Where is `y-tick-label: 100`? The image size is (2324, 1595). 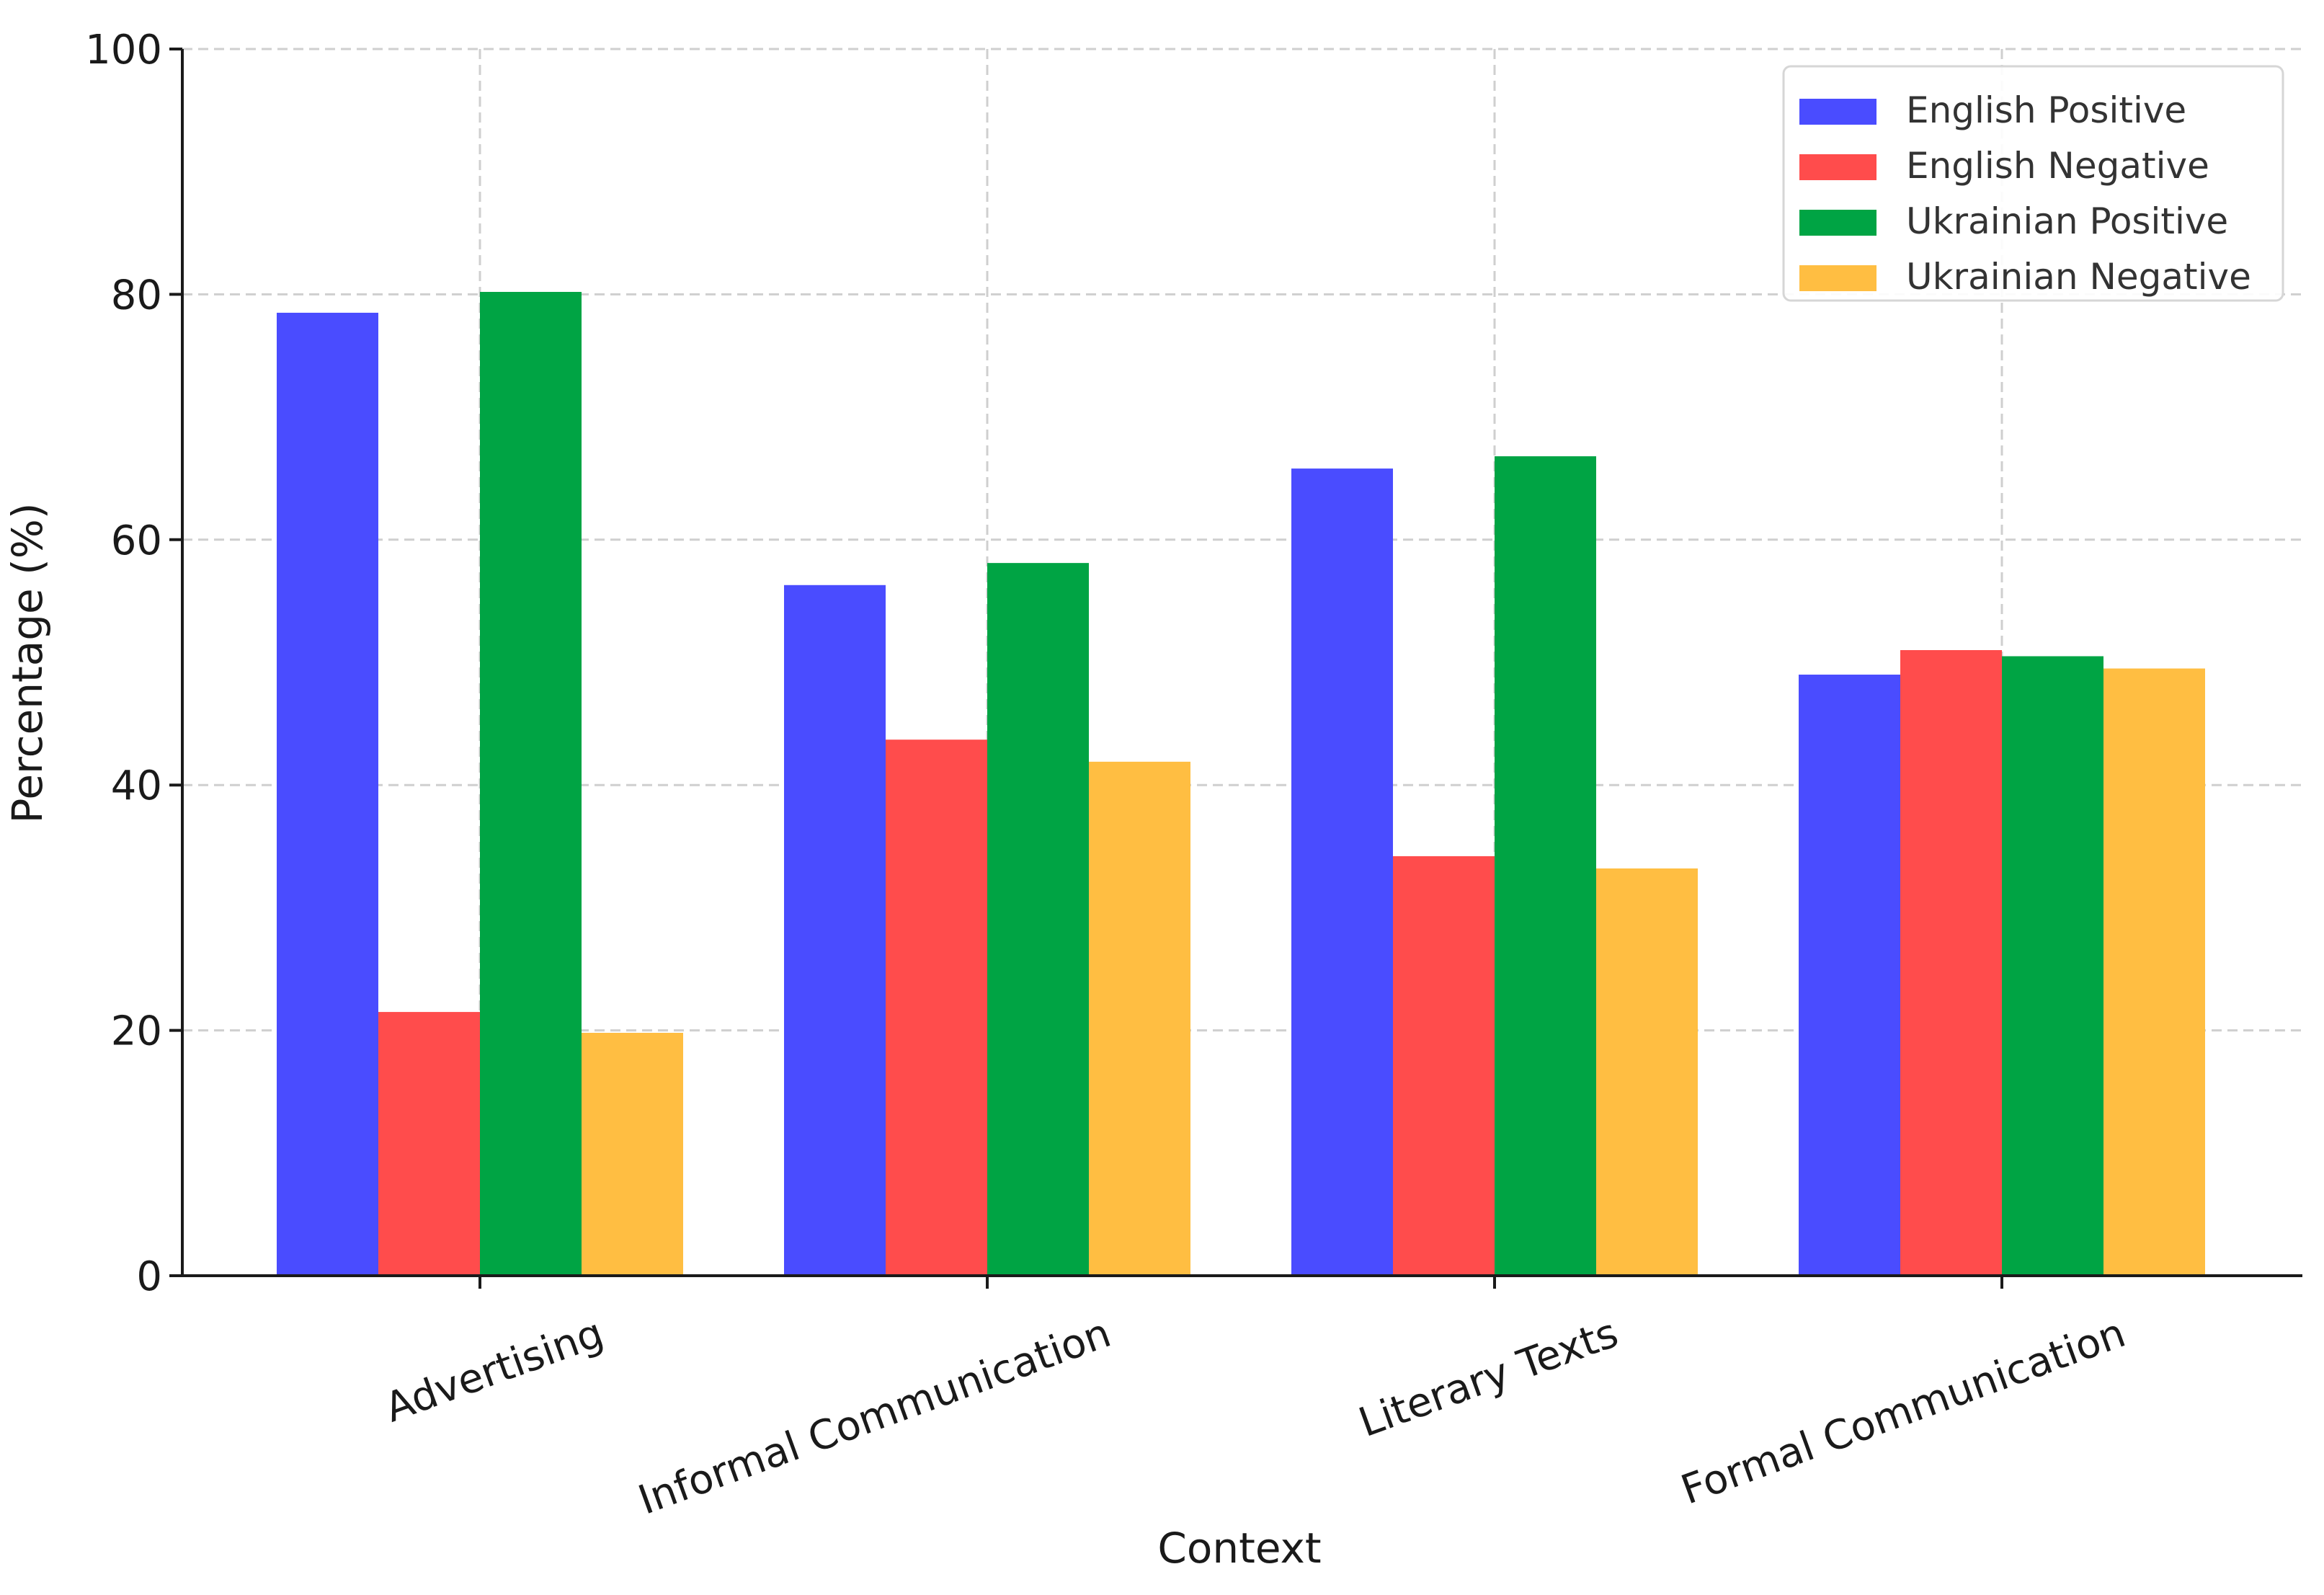 y-tick-label: 100 is located at coordinates (123, 50).